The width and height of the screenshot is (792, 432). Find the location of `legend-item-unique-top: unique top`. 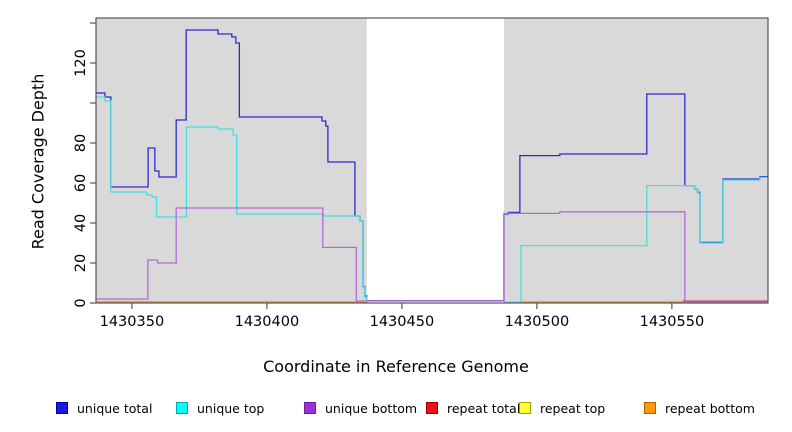

legend-item-unique-top: unique top is located at coordinates (220, 408).